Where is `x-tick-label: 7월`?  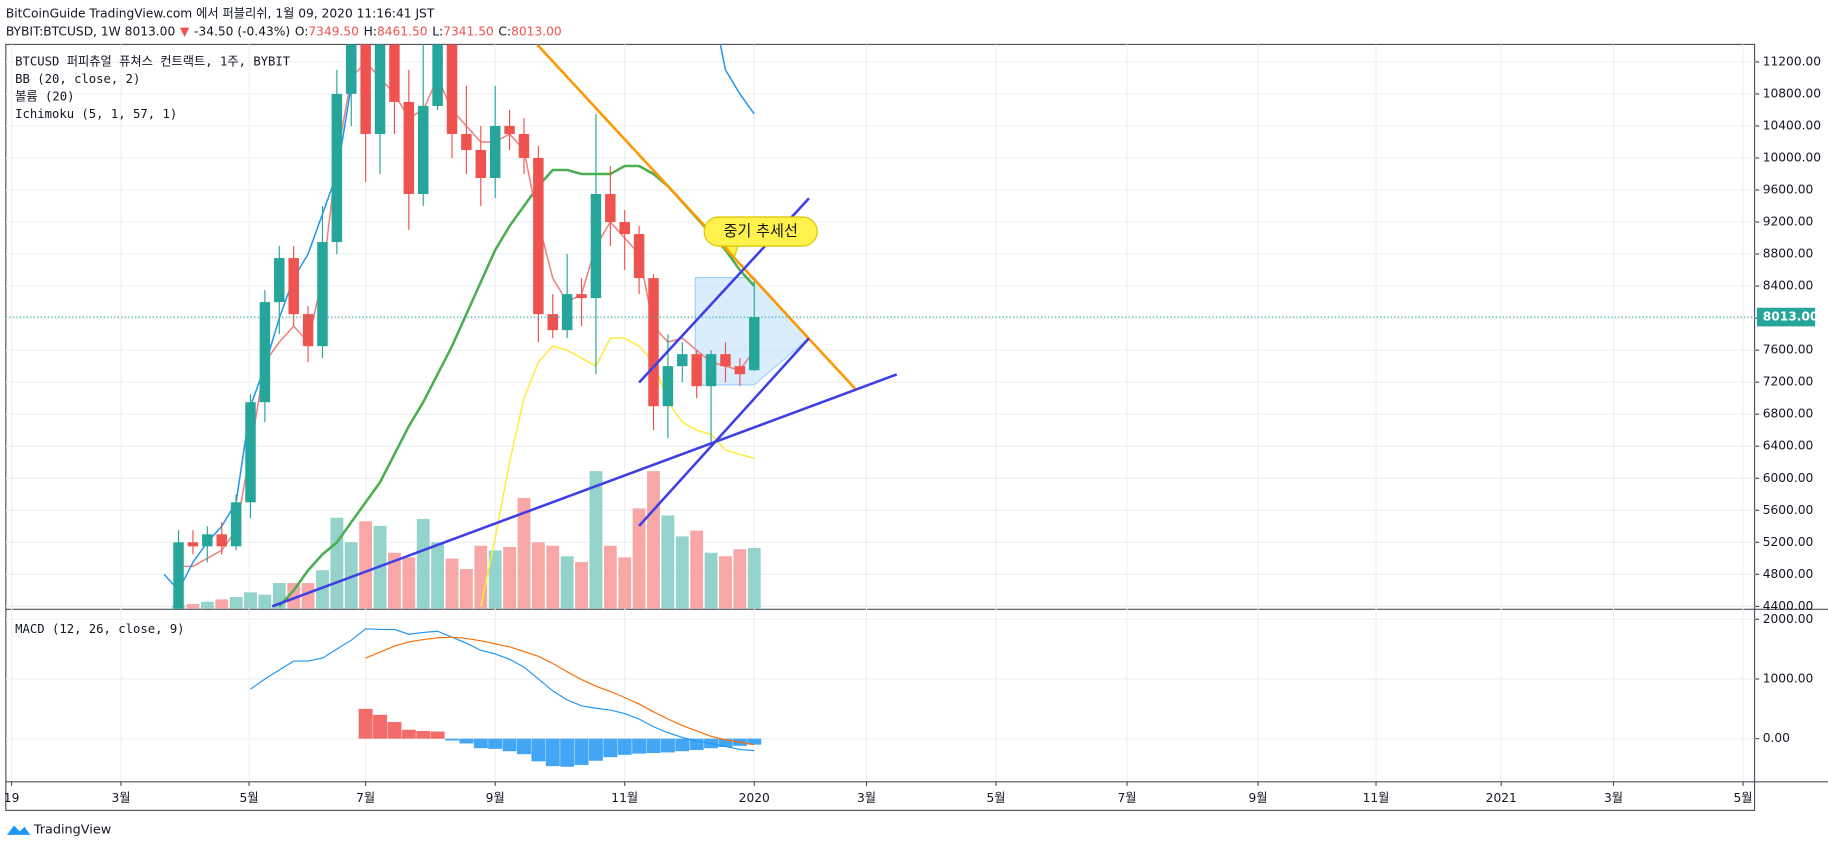 x-tick-label: 7월 is located at coordinates (1127, 798).